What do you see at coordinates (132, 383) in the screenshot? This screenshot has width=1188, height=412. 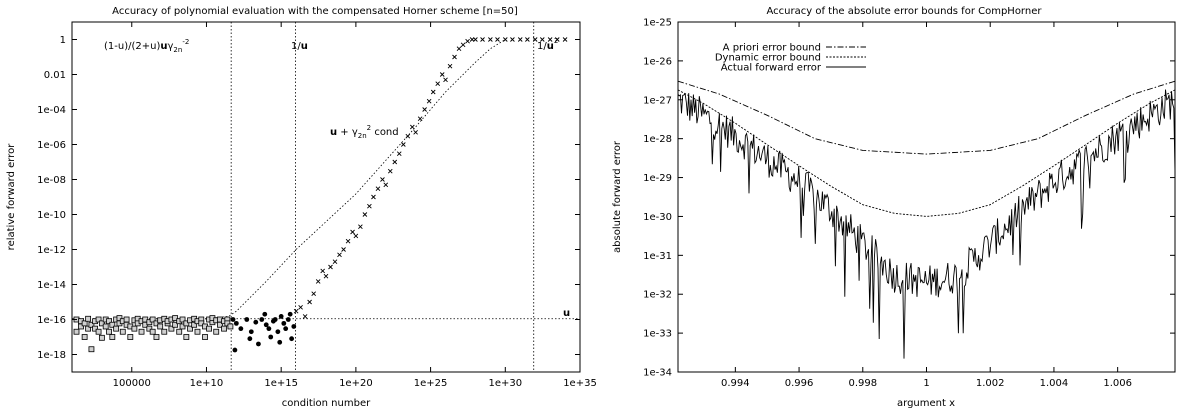 I see `x-tick-label: 100000` at bounding box center [132, 383].